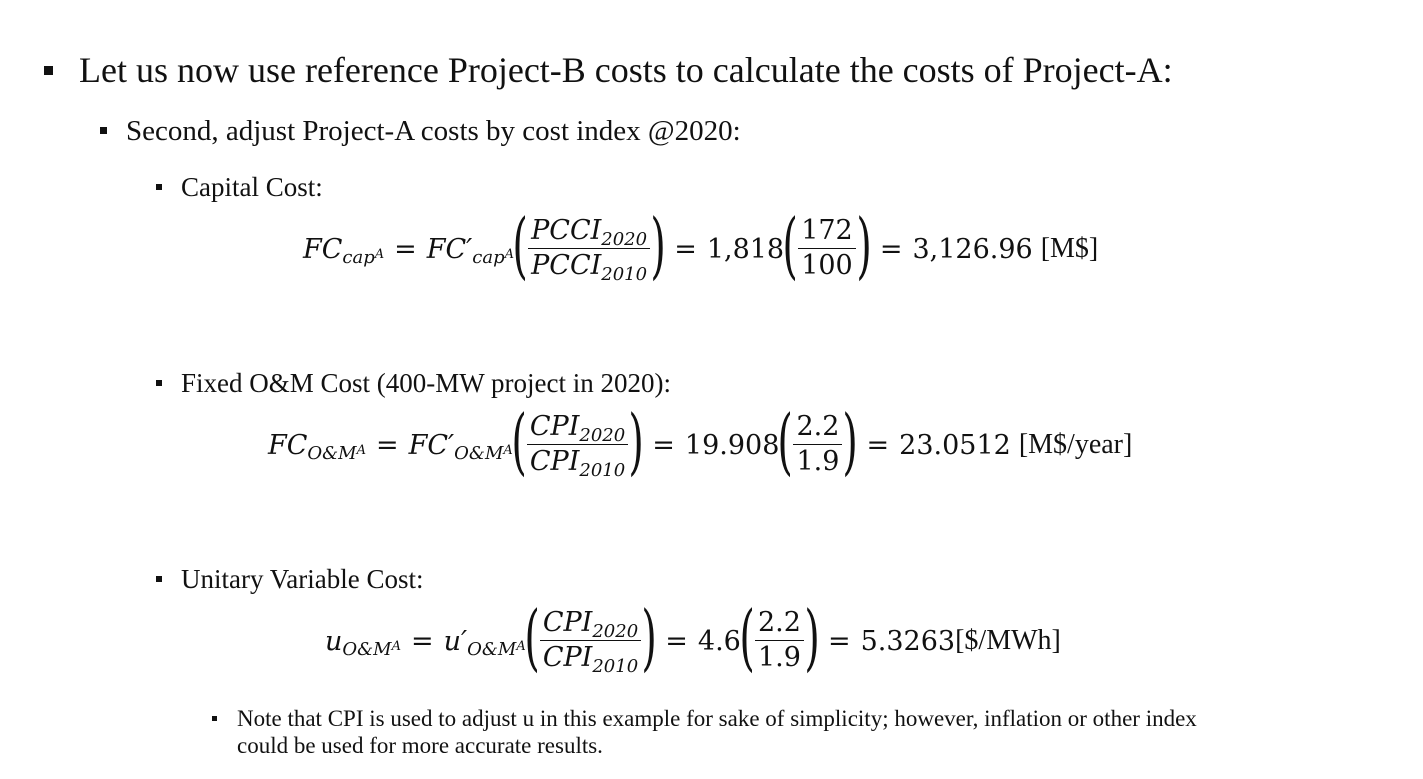 This screenshot has height=779, width=1423. What do you see at coordinates (1008, 640) in the screenshot?
I see `result-unit: [$/MWh]` at bounding box center [1008, 640].